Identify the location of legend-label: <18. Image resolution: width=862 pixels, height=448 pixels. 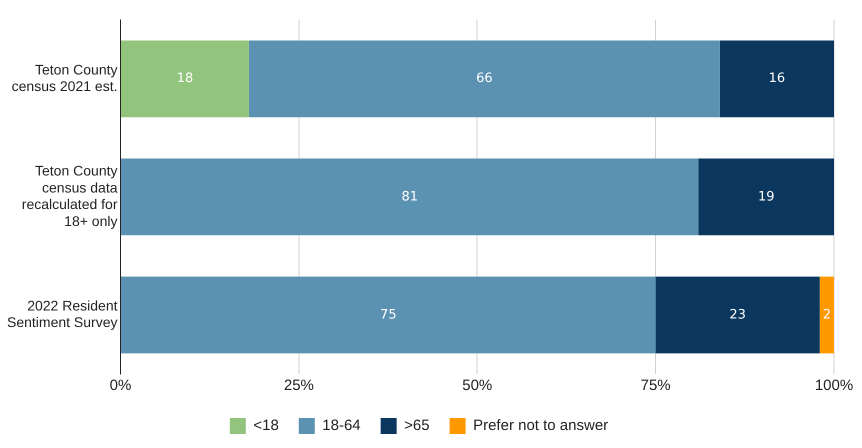
(266, 425).